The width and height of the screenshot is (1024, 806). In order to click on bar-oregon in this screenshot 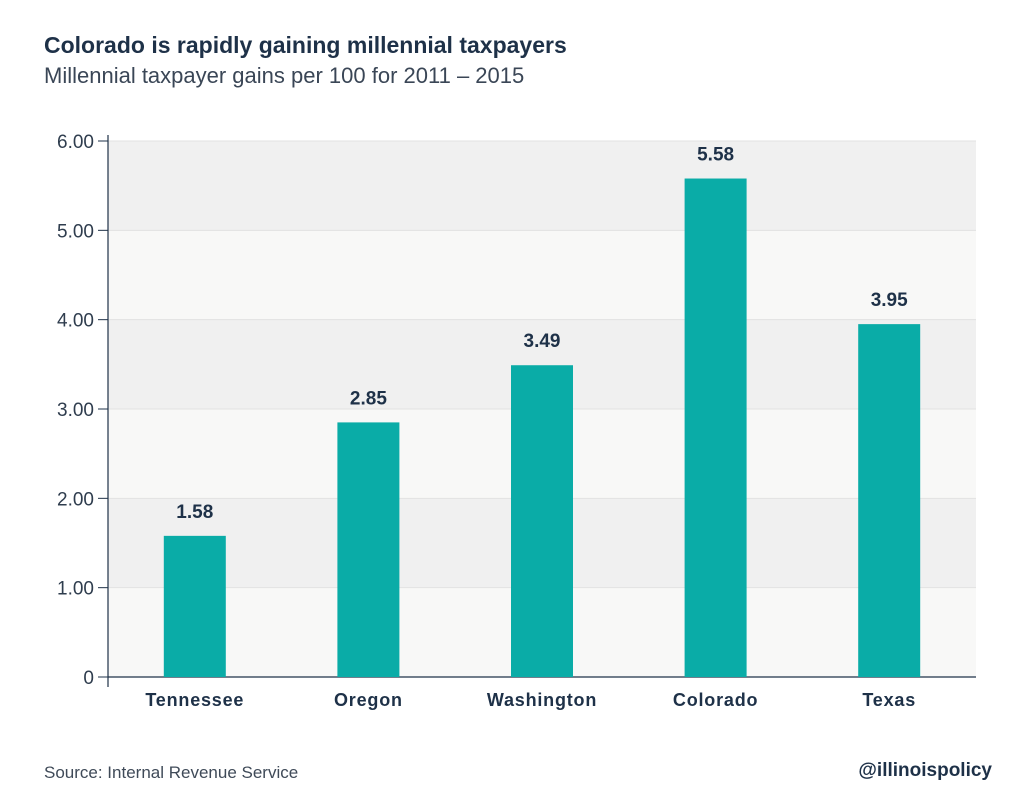, I will do `click(368, 549)`.